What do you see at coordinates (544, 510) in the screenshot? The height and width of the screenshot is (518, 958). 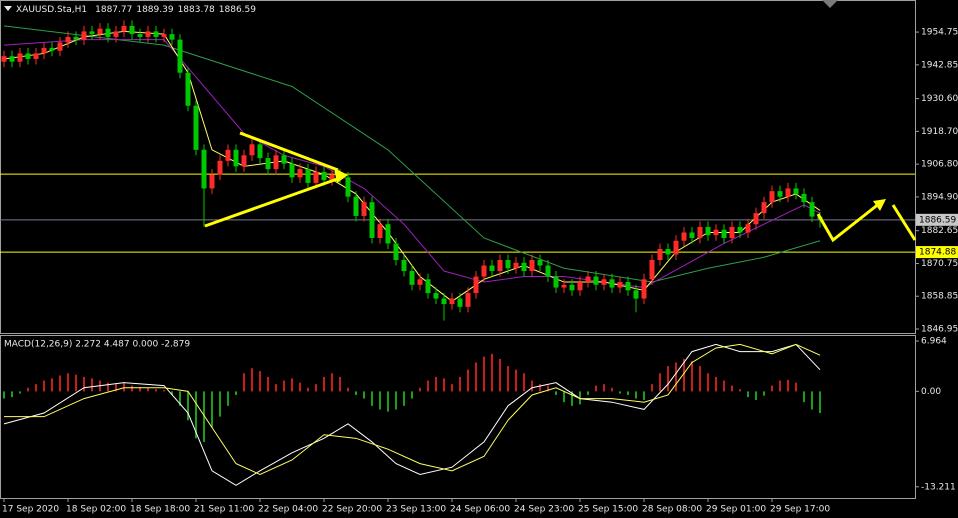 I see `x-tick-label: 24 Sep 23:00` at bounding box center [544, 510].